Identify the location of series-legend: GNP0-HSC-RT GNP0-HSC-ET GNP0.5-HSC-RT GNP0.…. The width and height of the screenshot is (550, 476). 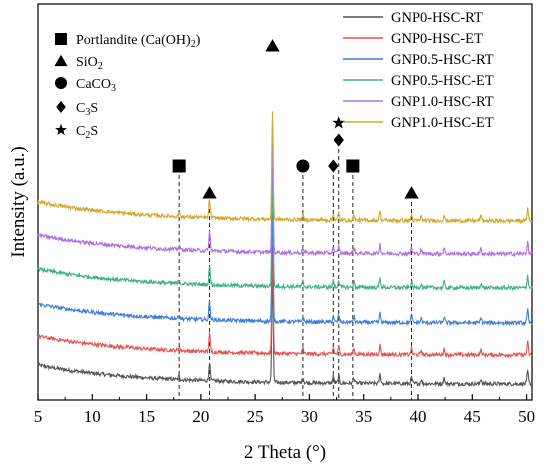
(418, 70).